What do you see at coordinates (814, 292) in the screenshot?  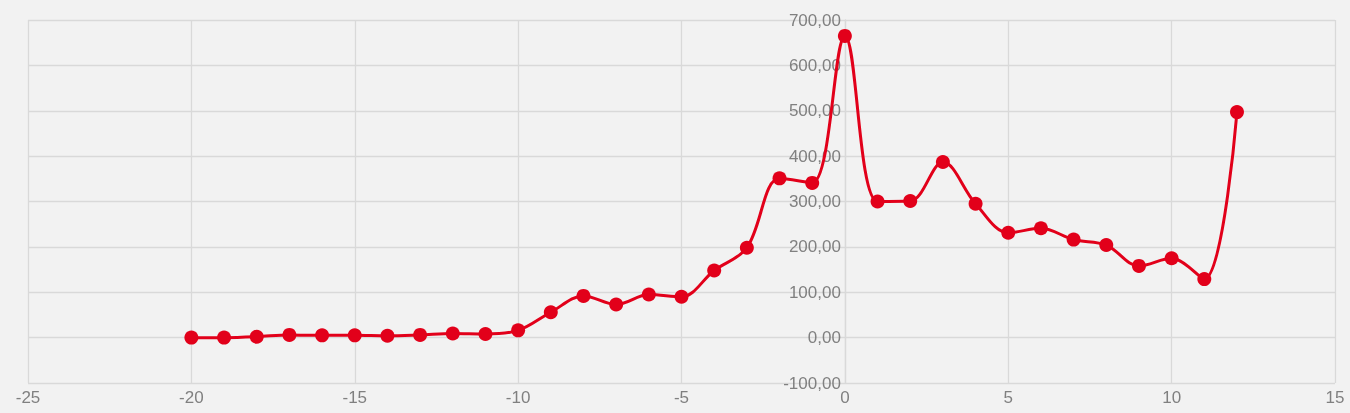 I see `y-tick-label: 100,00` at bounding box center [814, 292].